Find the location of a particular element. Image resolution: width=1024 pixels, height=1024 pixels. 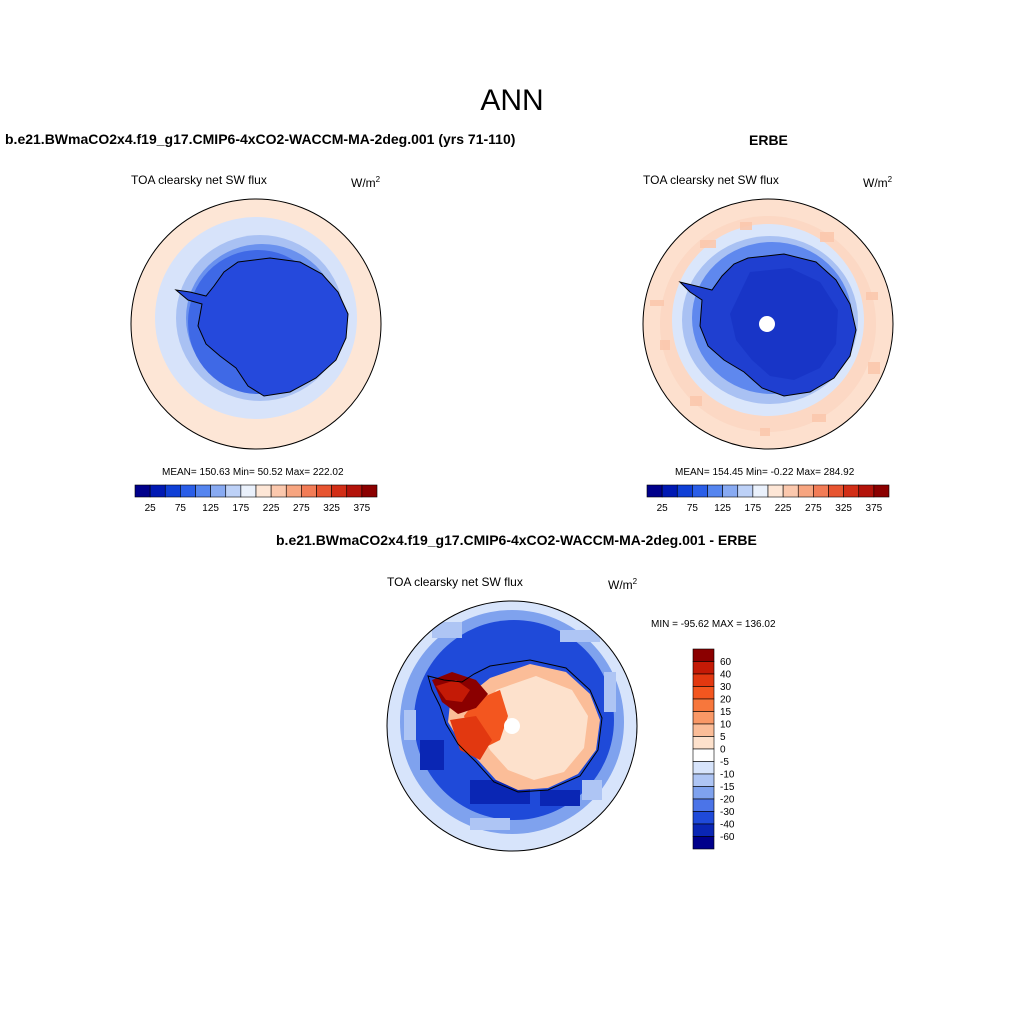

model-subtitle: TOA clearsky net SW flux is located at coordinates (199, 180).